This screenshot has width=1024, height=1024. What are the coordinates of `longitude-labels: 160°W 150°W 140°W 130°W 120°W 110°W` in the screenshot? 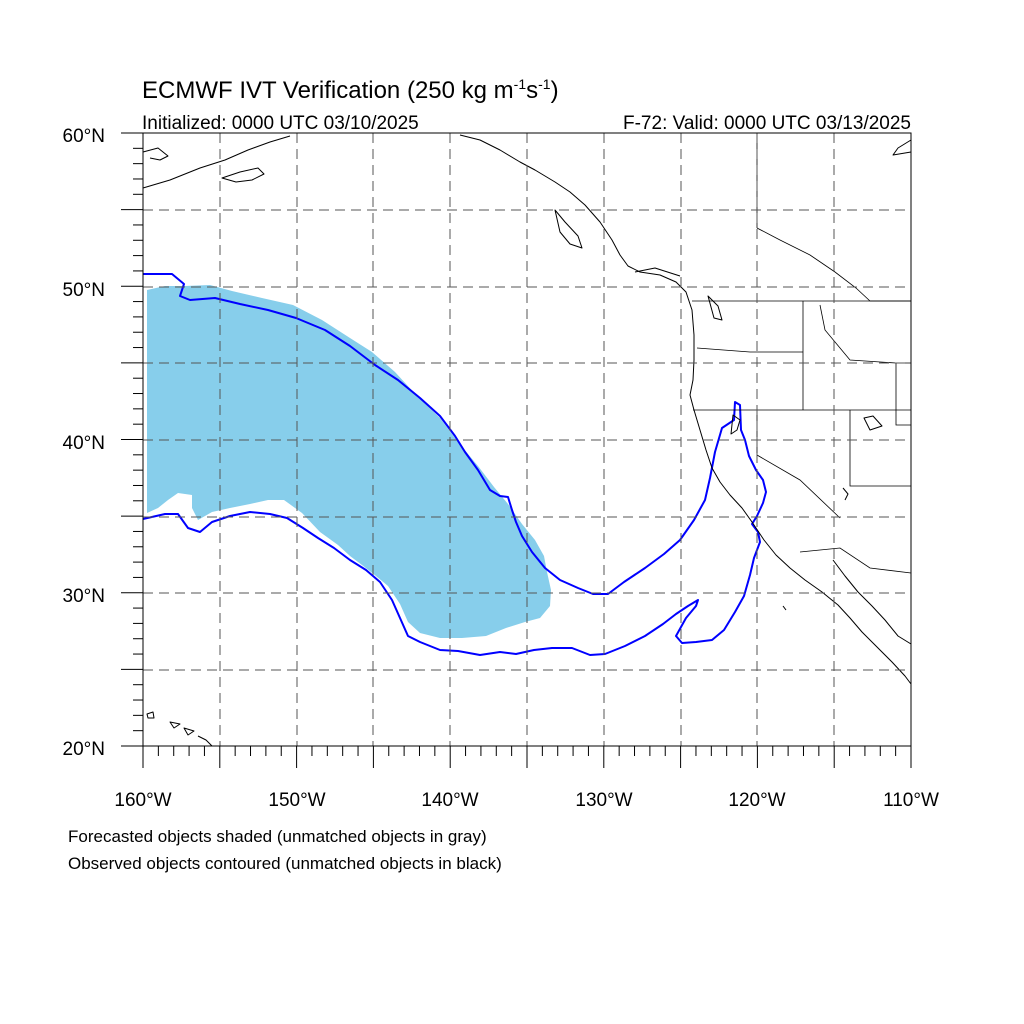 It's located at (526, 800).